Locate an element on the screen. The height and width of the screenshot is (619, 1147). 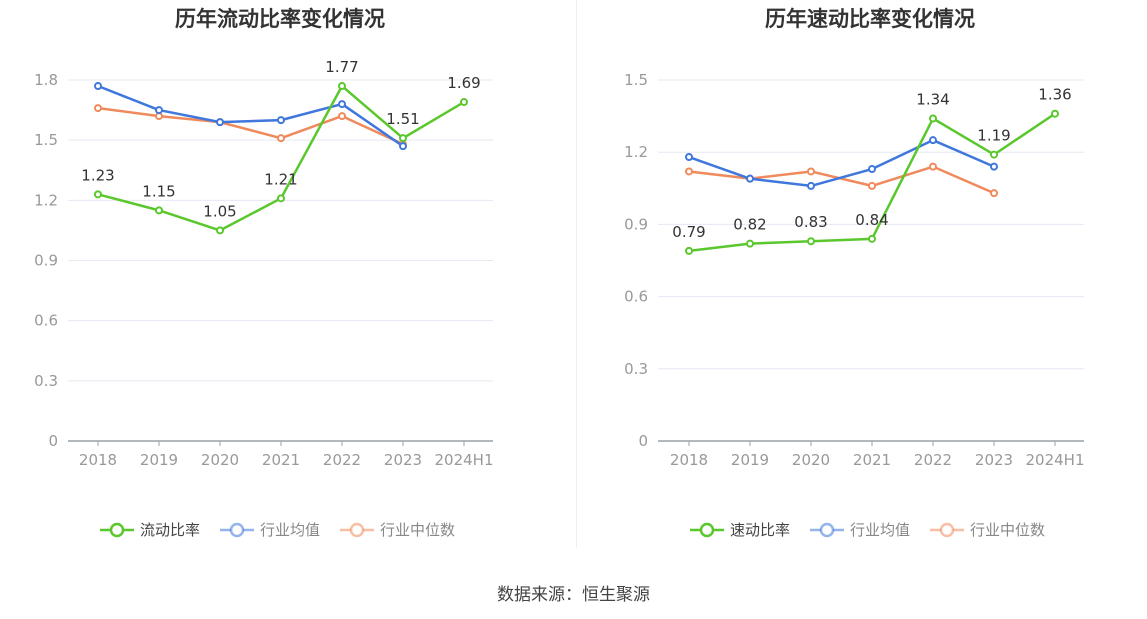
legend-label: 流动比率 is located at coordinates (170, 530).